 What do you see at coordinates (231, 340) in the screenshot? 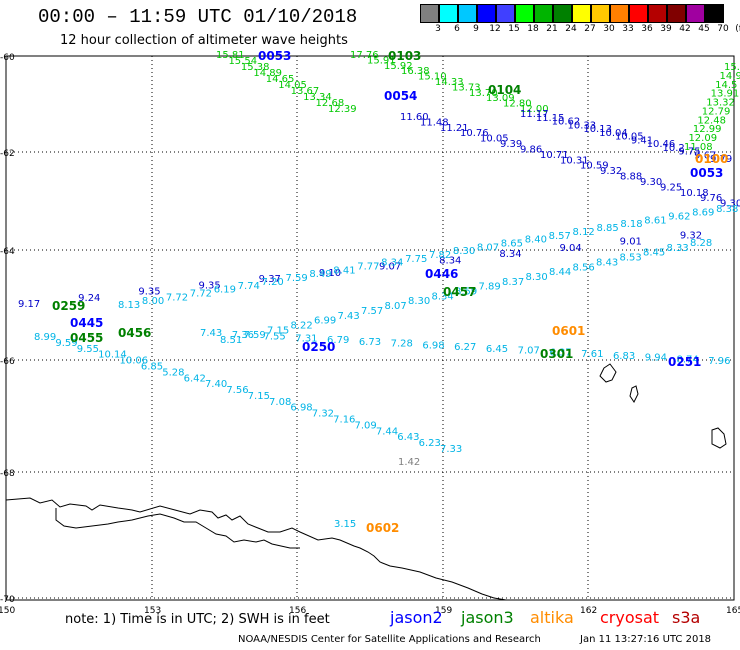
I see `wave-height-value: 8.51` at bounding box center [231, 340].